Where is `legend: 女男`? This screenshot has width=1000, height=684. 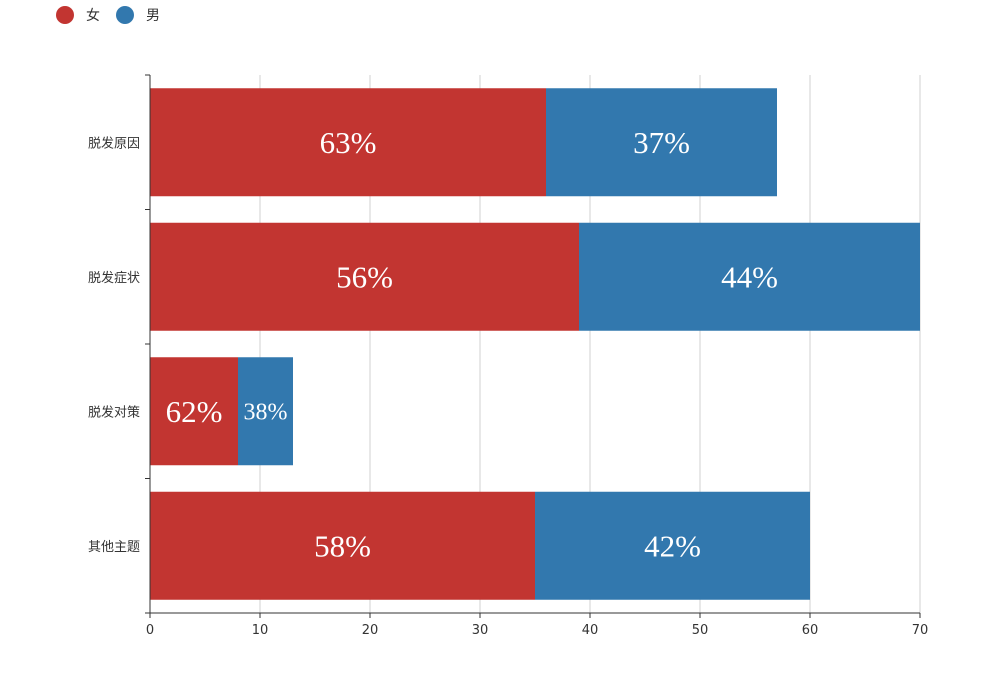 legend: 女男 is located at coordinates (108, 15).